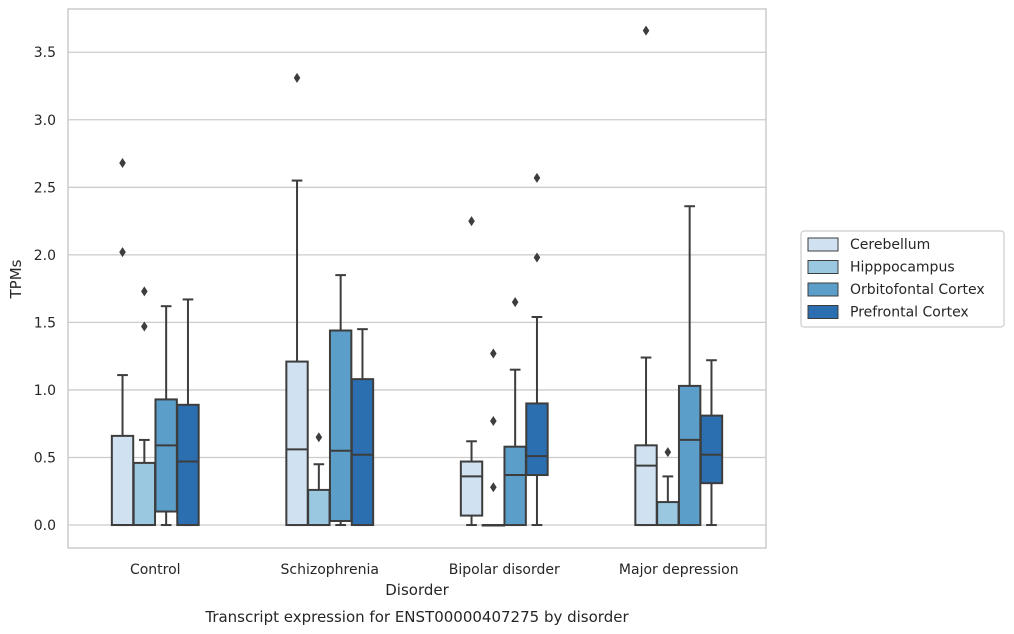  I want to click on y-tick-label: 0.5, so click(45, 458).